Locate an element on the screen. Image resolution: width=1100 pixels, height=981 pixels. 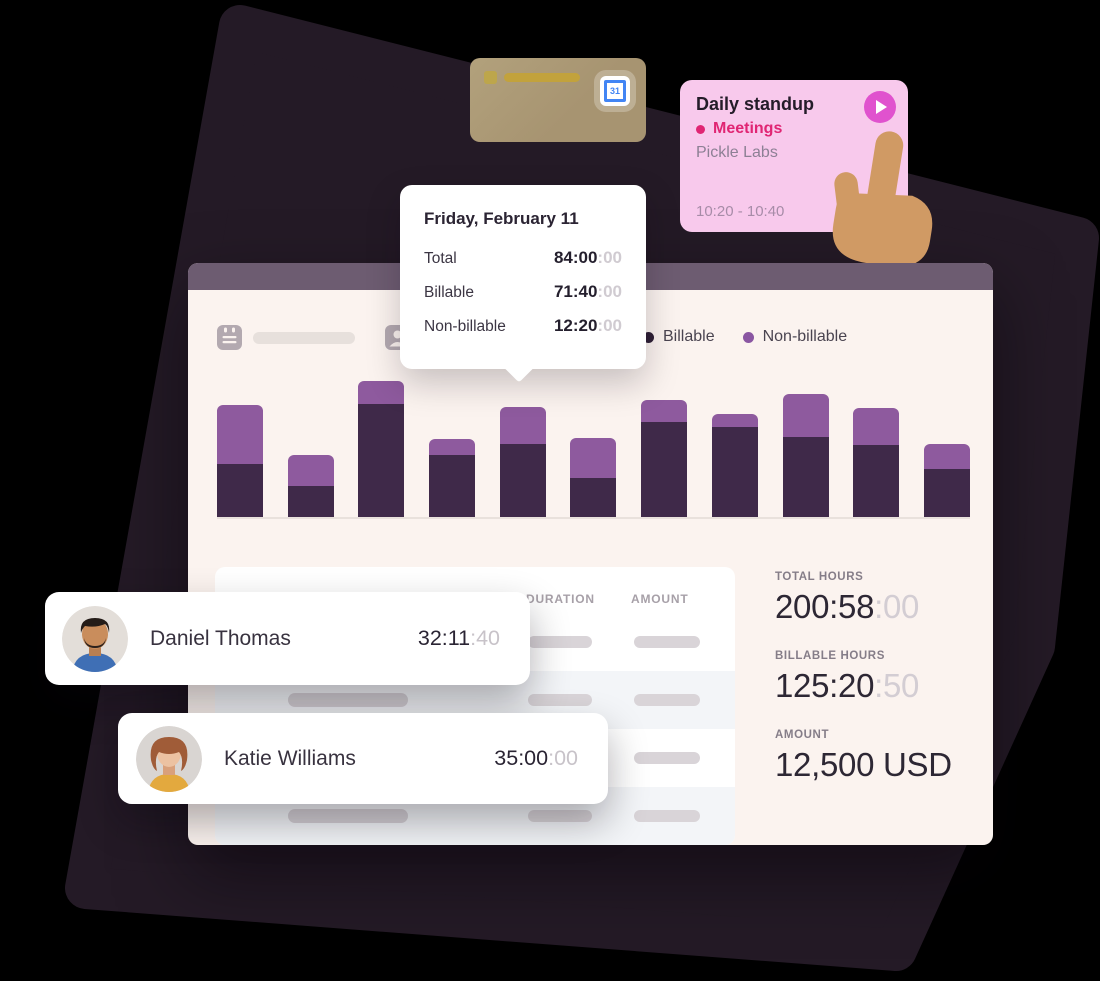
member-duration: 35:00:00 is located at coordinates (536, 758).